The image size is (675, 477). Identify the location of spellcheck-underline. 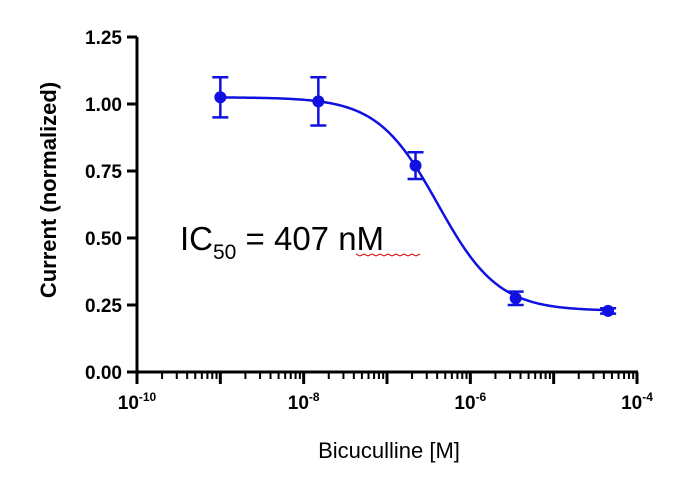
(388, 255).